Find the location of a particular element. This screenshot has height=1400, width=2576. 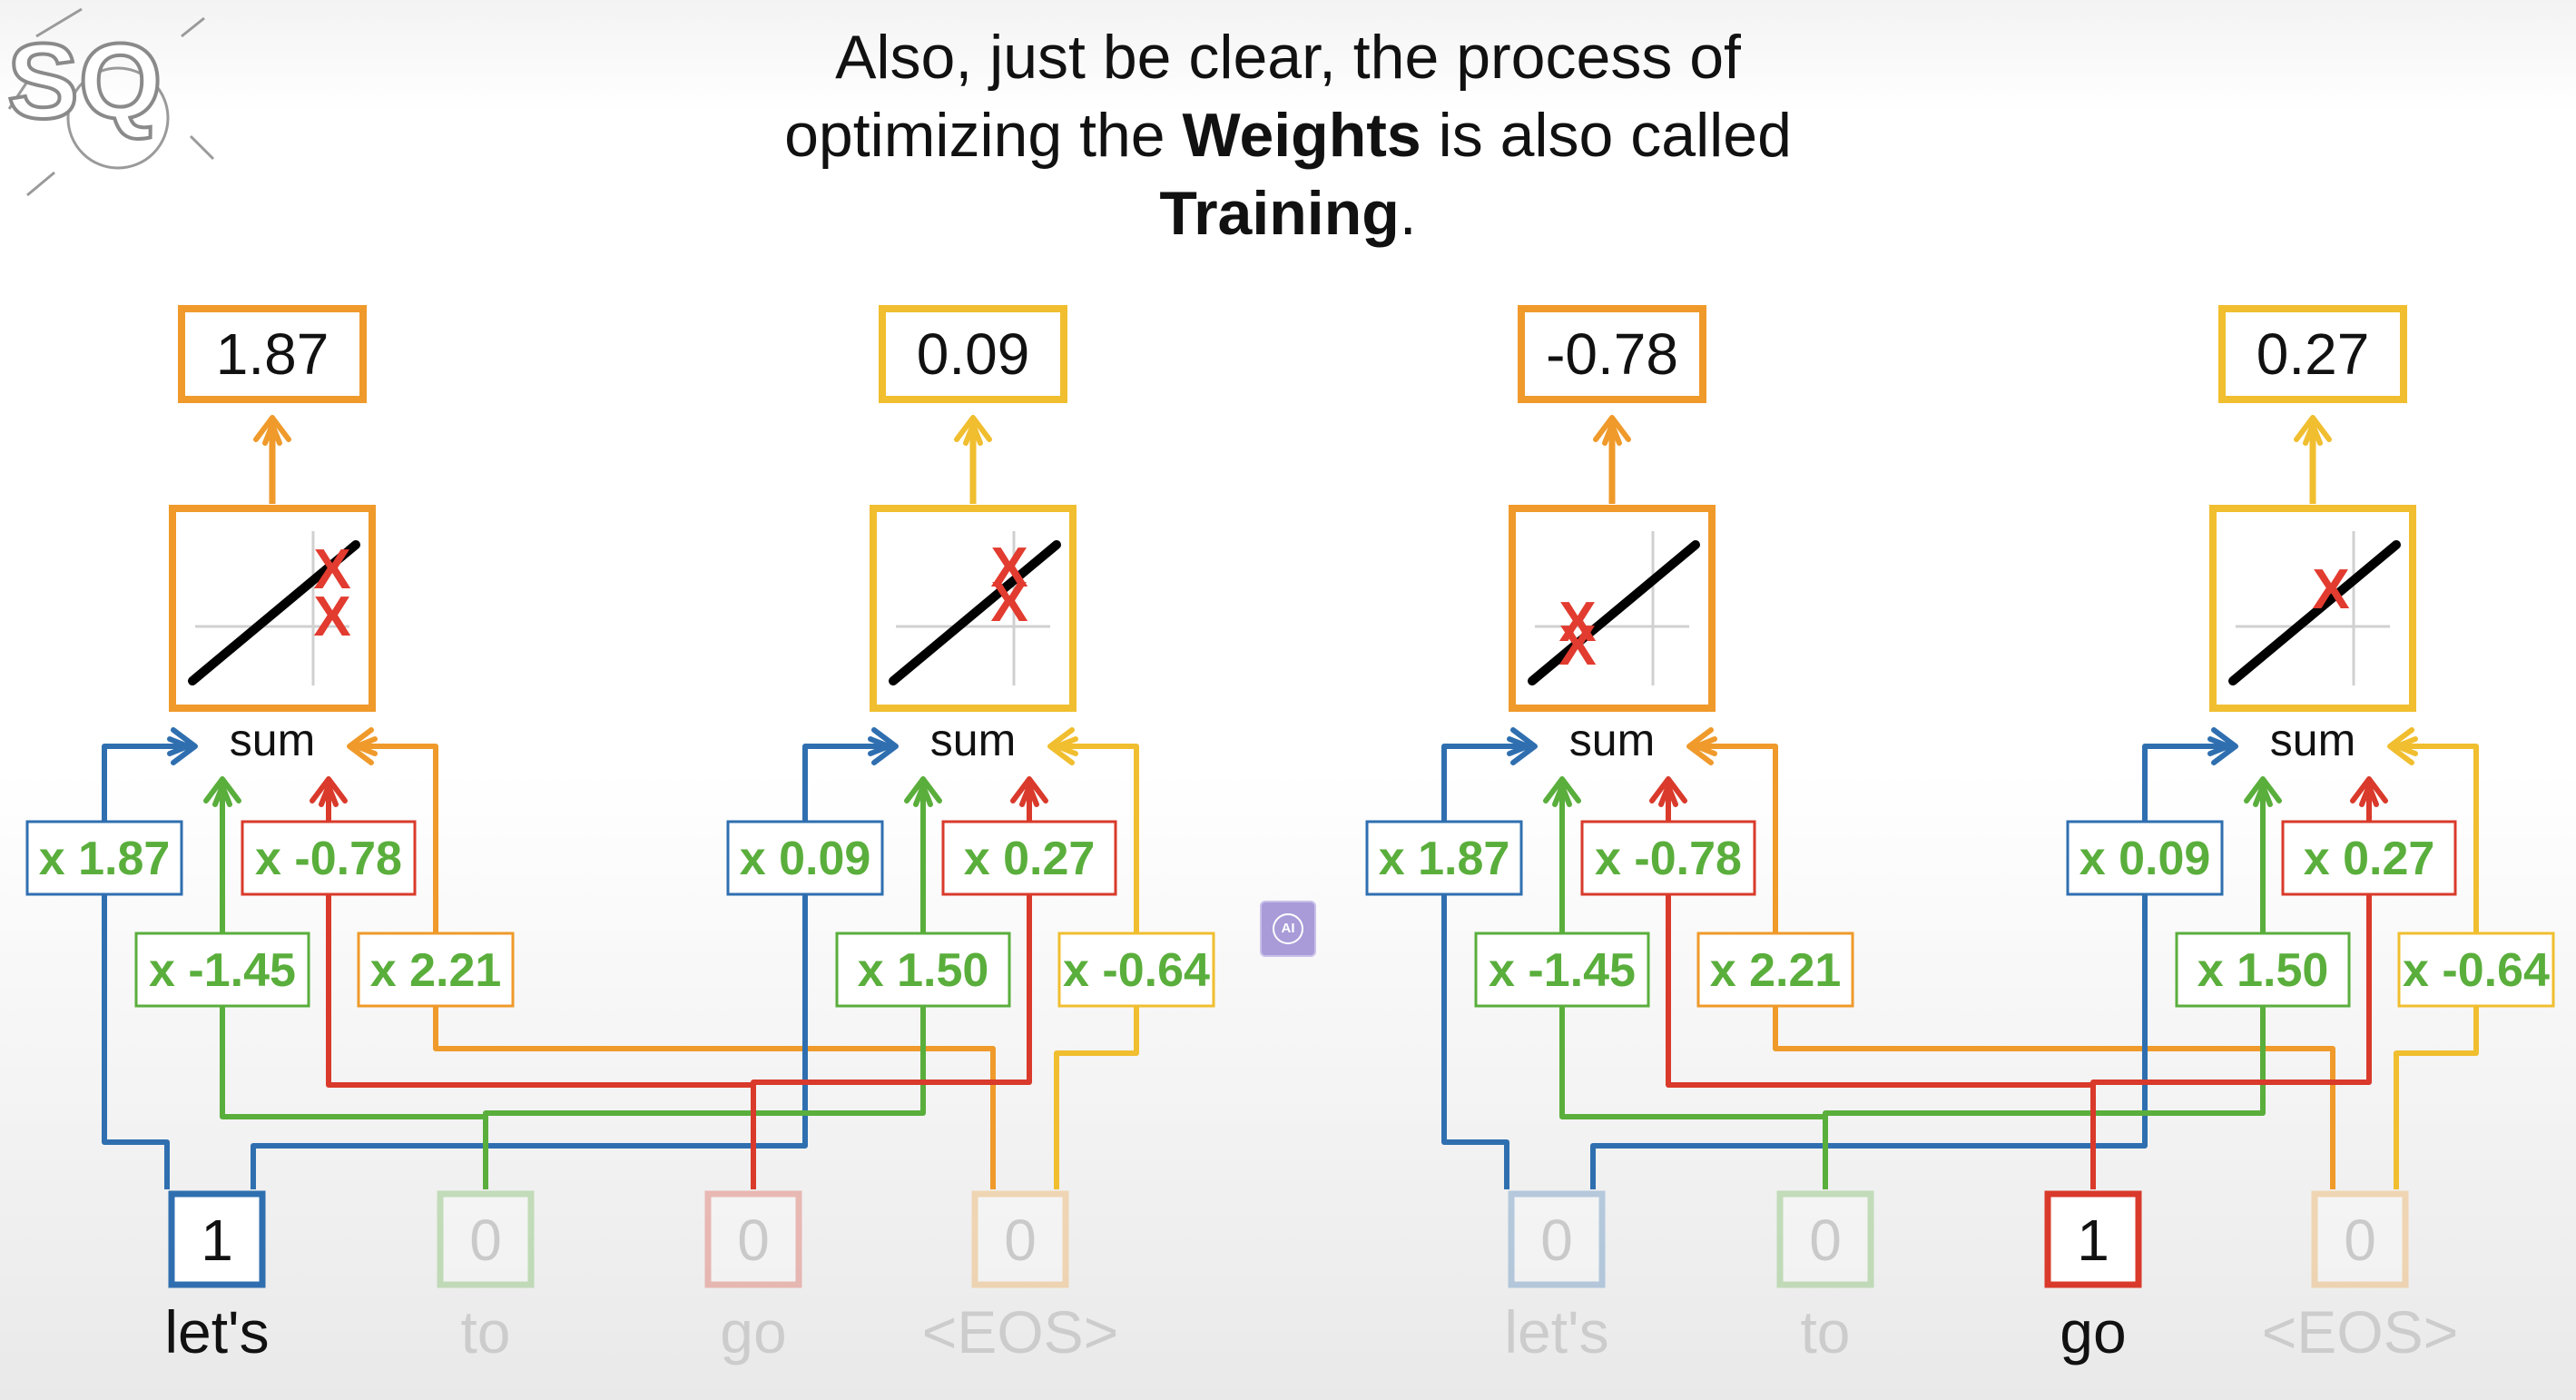

activation-frame is located at coordinates (272, 608).